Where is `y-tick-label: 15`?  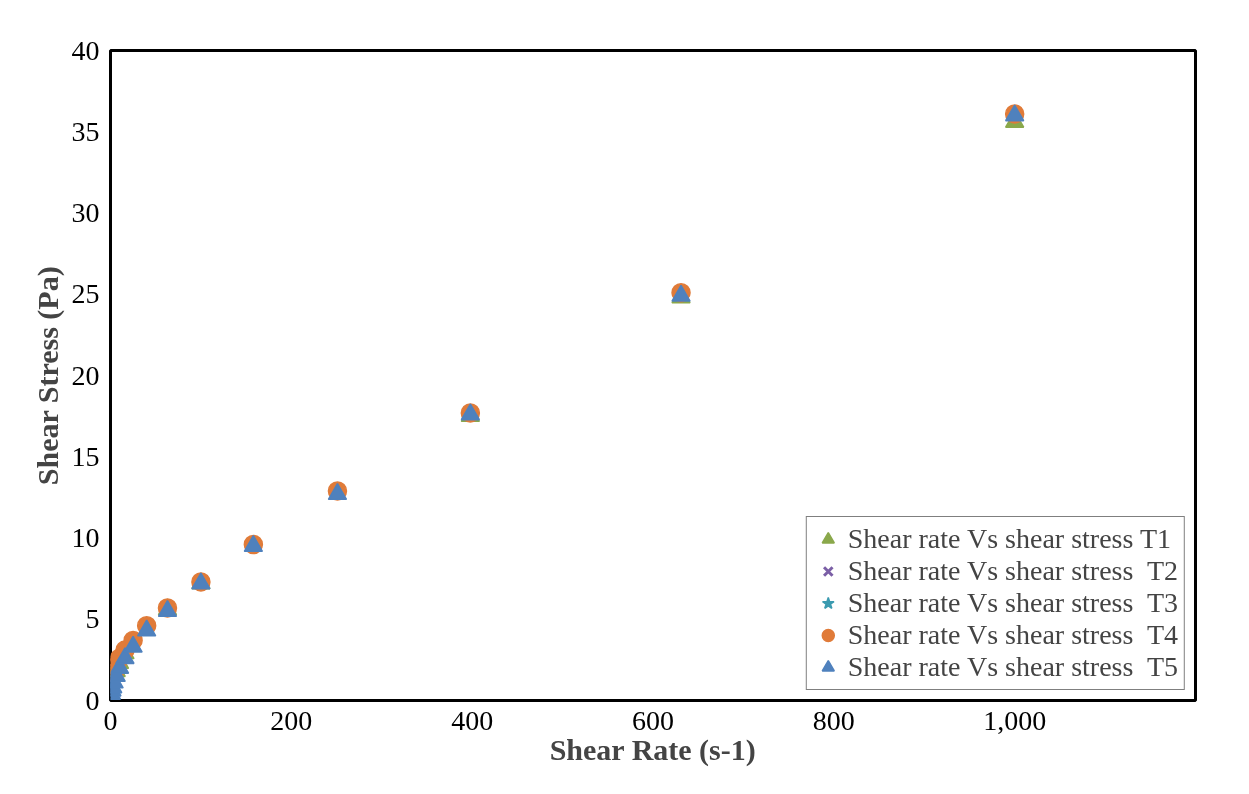
y-tick-label: 15 is located at coordinates (85, 456).